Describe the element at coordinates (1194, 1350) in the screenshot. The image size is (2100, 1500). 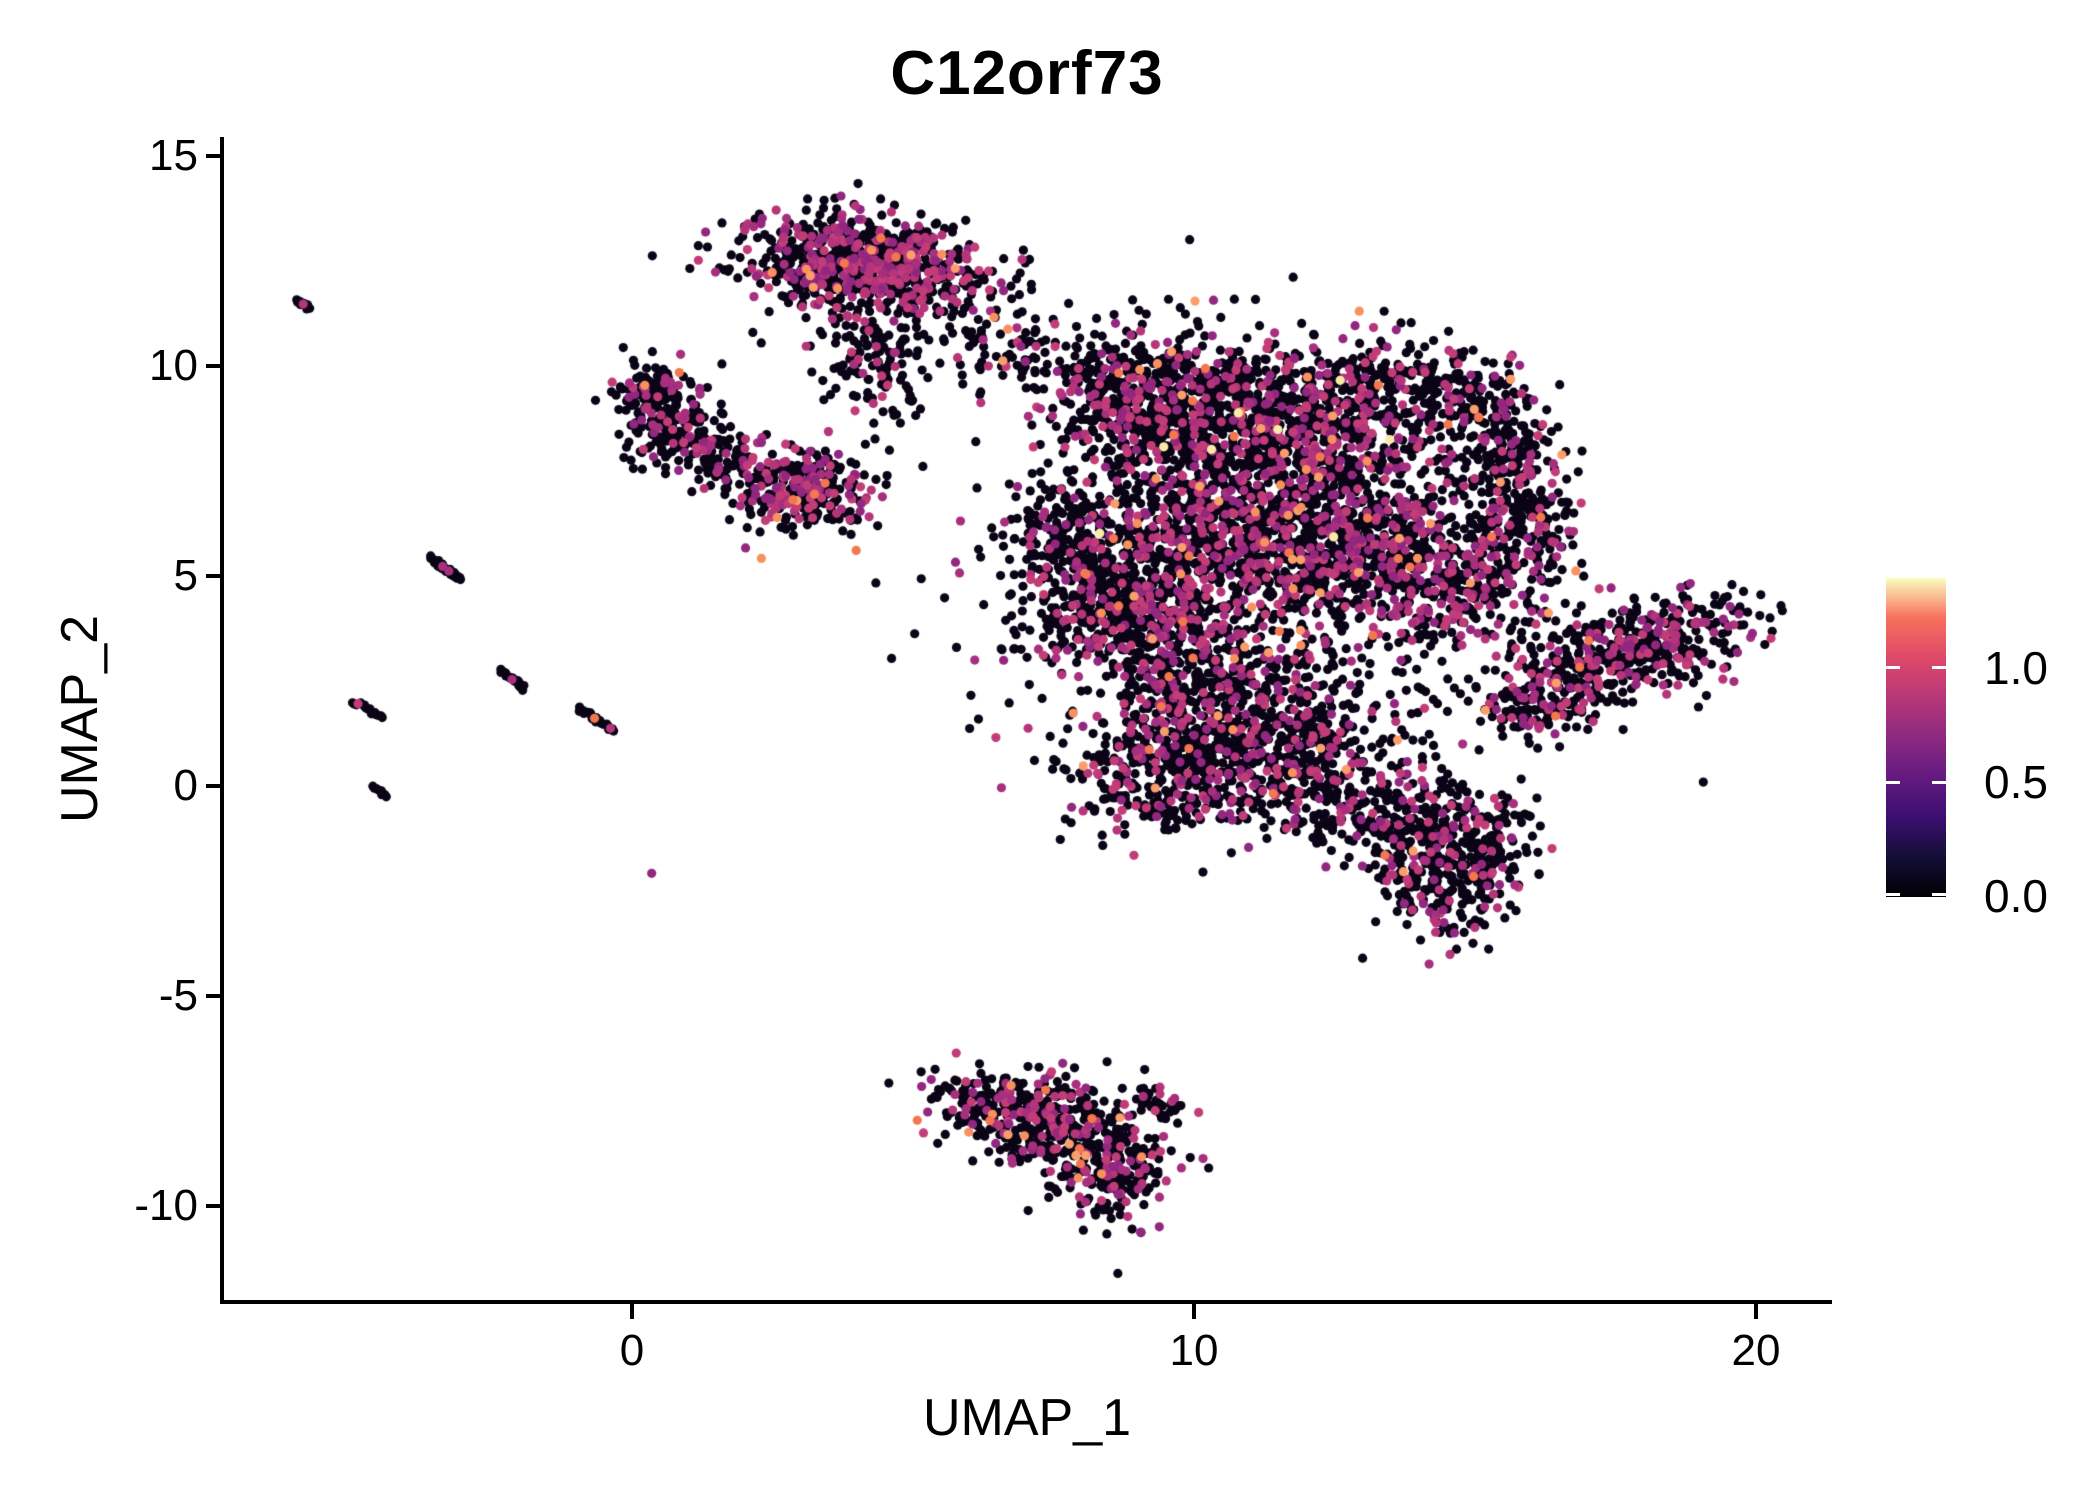
I see `x-tick-label-10: 10` at that location.